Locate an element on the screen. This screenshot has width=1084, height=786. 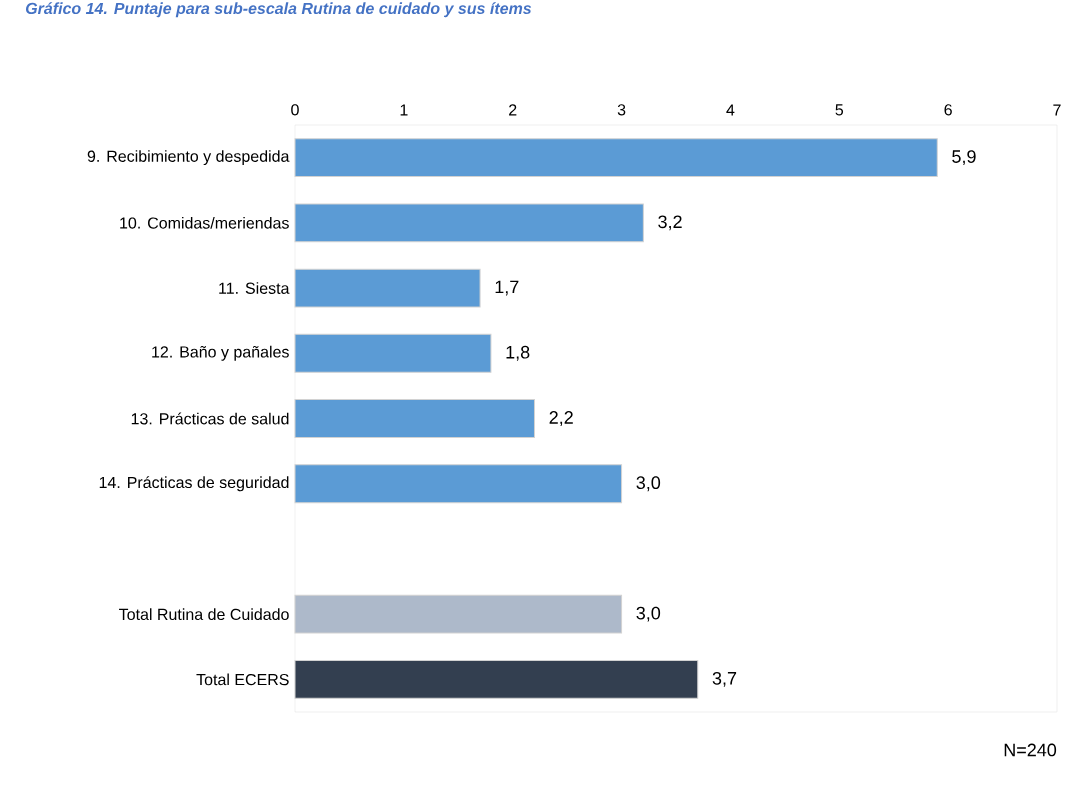
x-tick-label: 4 is located at coordinates (730, 110).